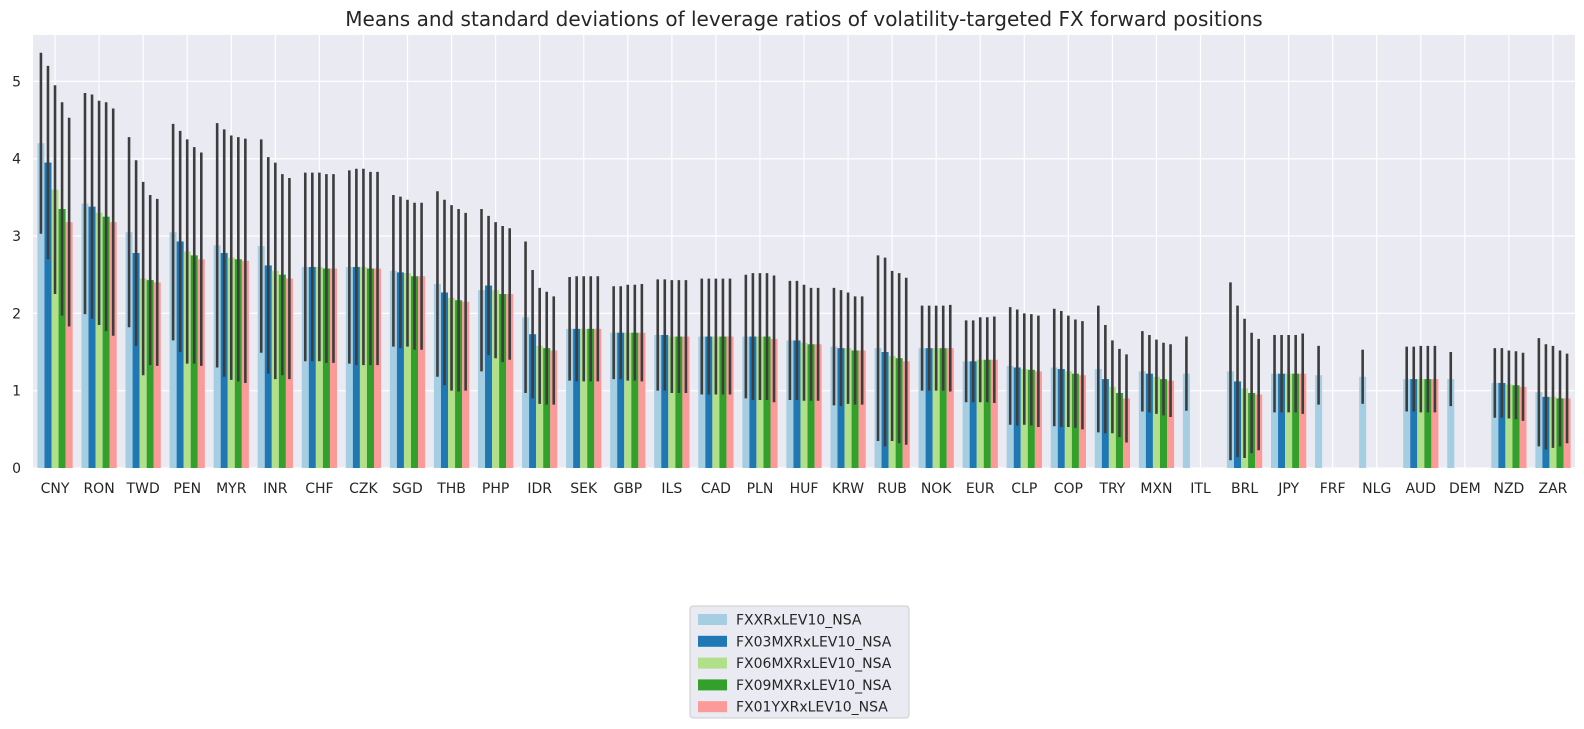 Image resolution: width=1584 pixels, height=729 pixels. What do you see at coordinates (1420, 489) in the screenshot?
I see `x-tick-label: AUD` at bounding box center [1420, 489].